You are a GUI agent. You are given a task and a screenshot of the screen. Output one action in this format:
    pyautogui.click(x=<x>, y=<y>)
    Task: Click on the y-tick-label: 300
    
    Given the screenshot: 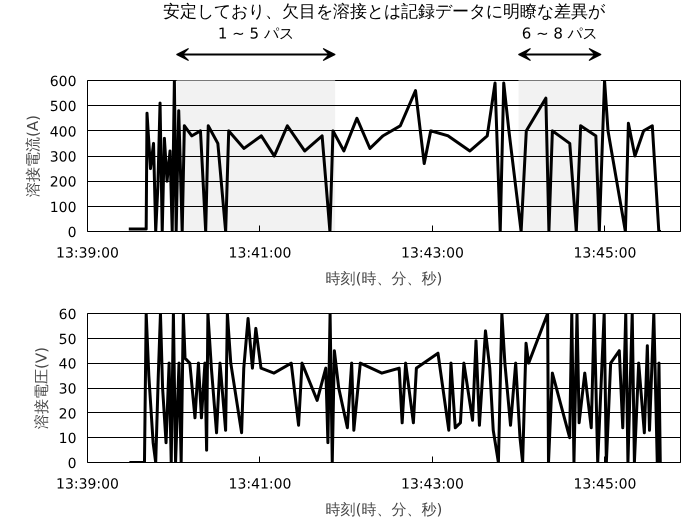 What is the action you would take?
    pyautogui.click(x=63, y=158)
    